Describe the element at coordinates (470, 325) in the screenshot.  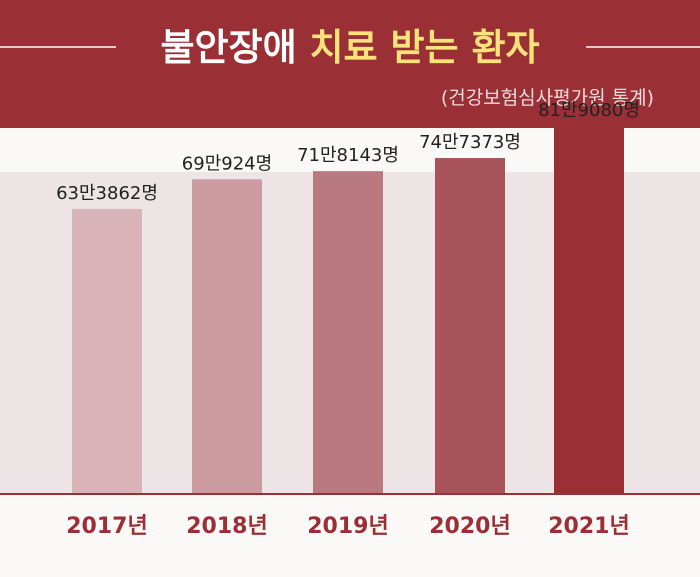
I see `bar-2020년` at that location.